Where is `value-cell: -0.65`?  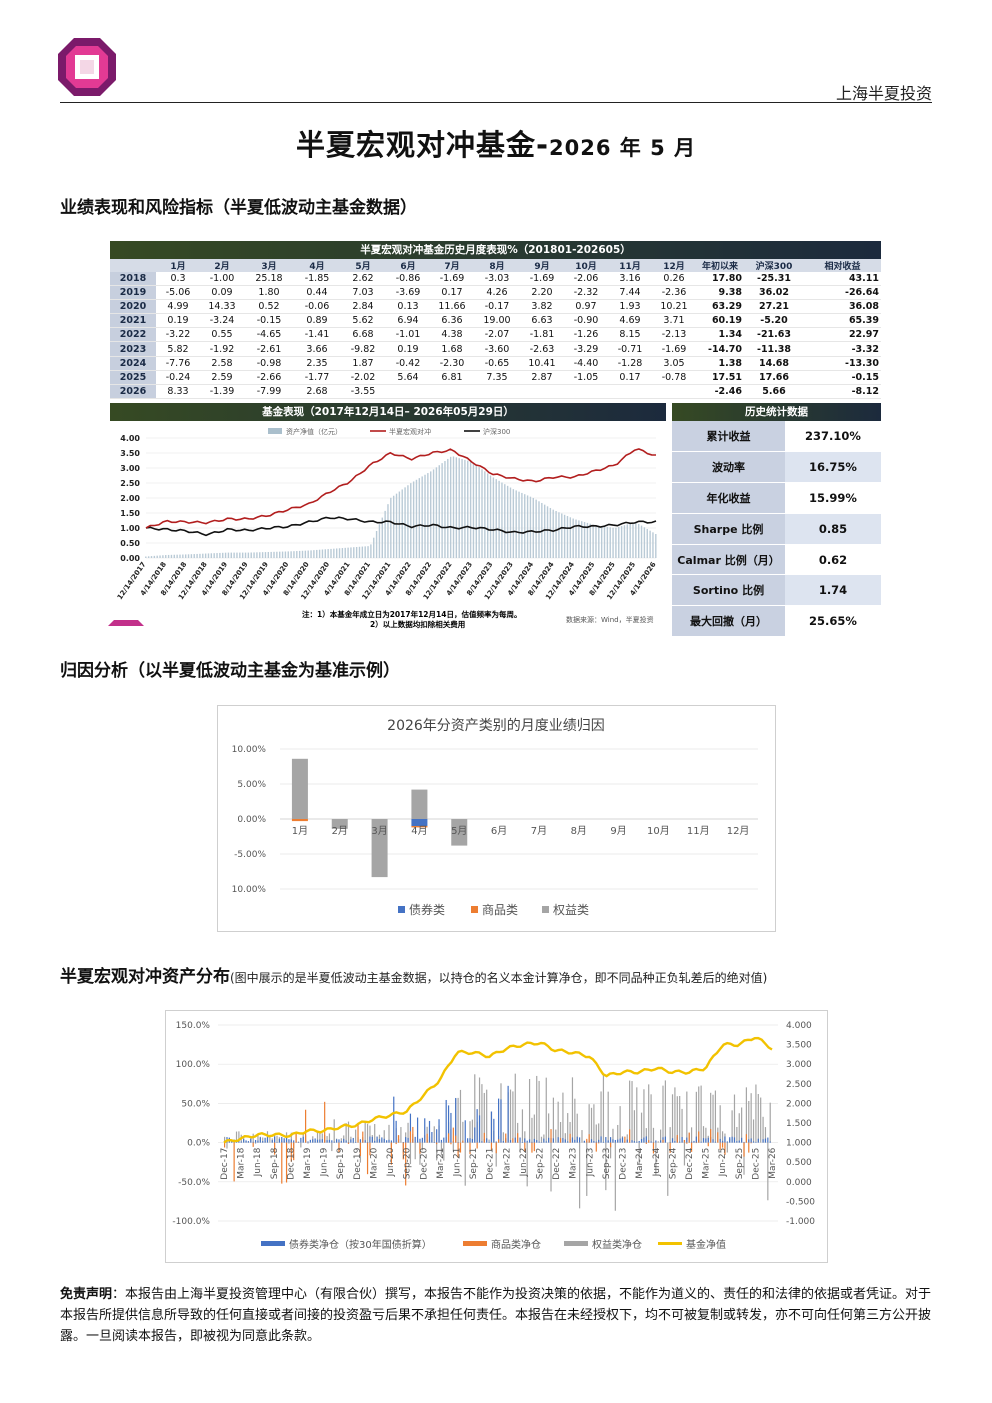 value-cell: -0.65 is located at coordinates (497, 363).